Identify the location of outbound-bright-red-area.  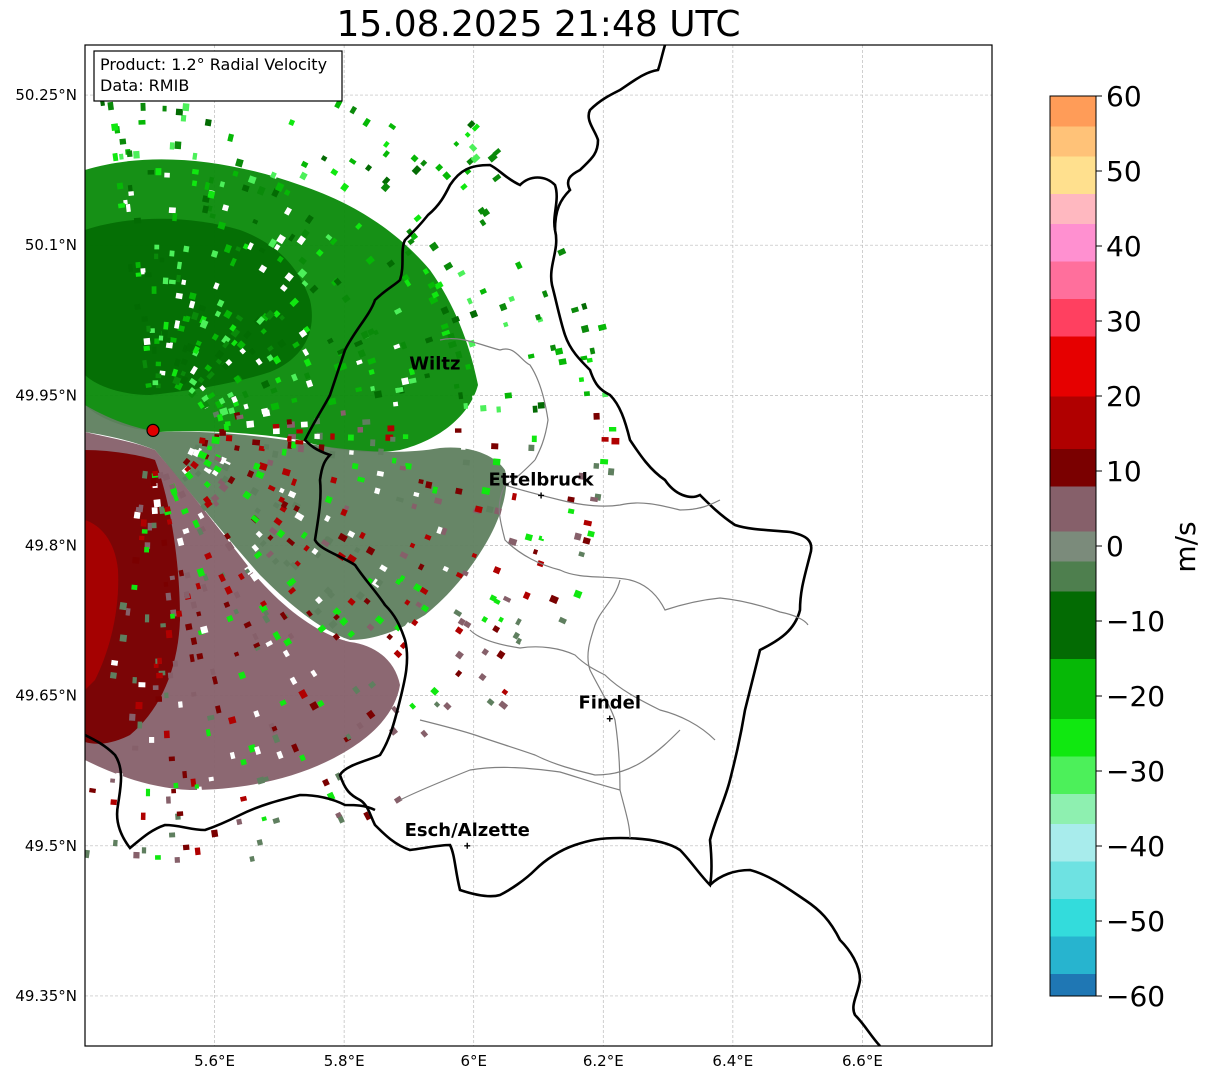
(102, 605).